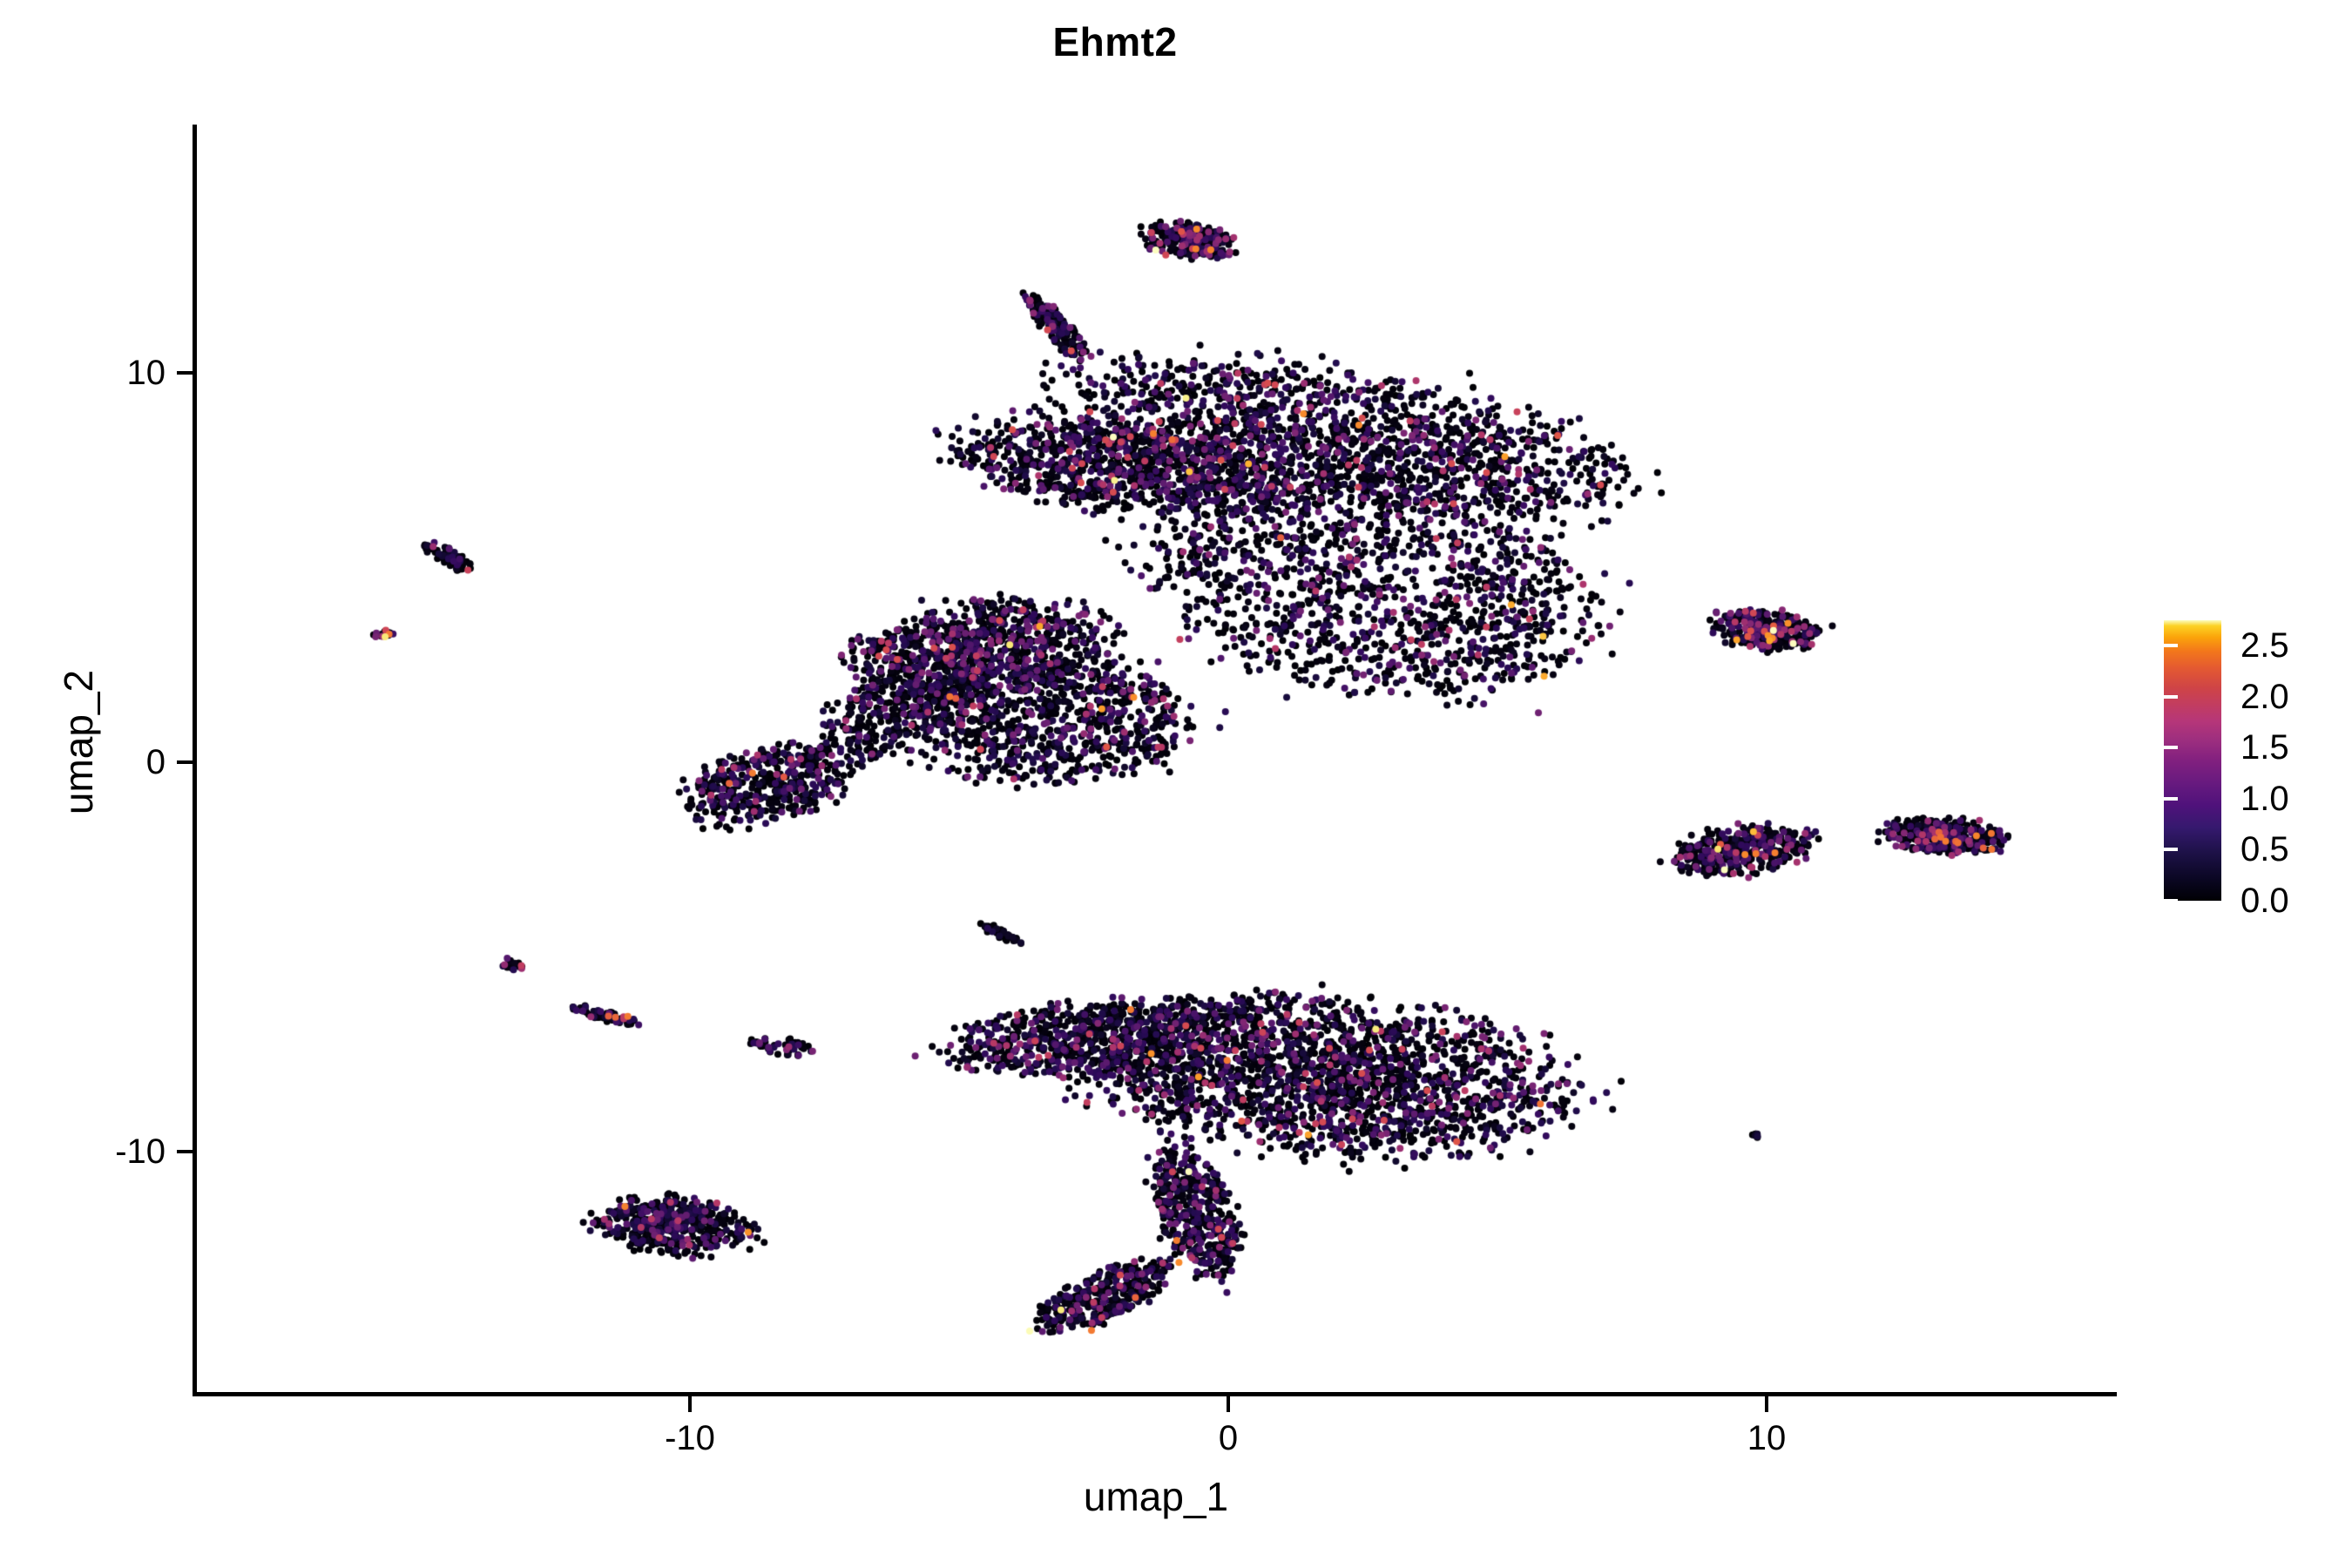 The height and width of the screenshot is (1568, 2352). What do you see at coordinates (78, 742) in the screenshot?
I see `y-axis-title: umap_2` at bounding box center [78, 742].